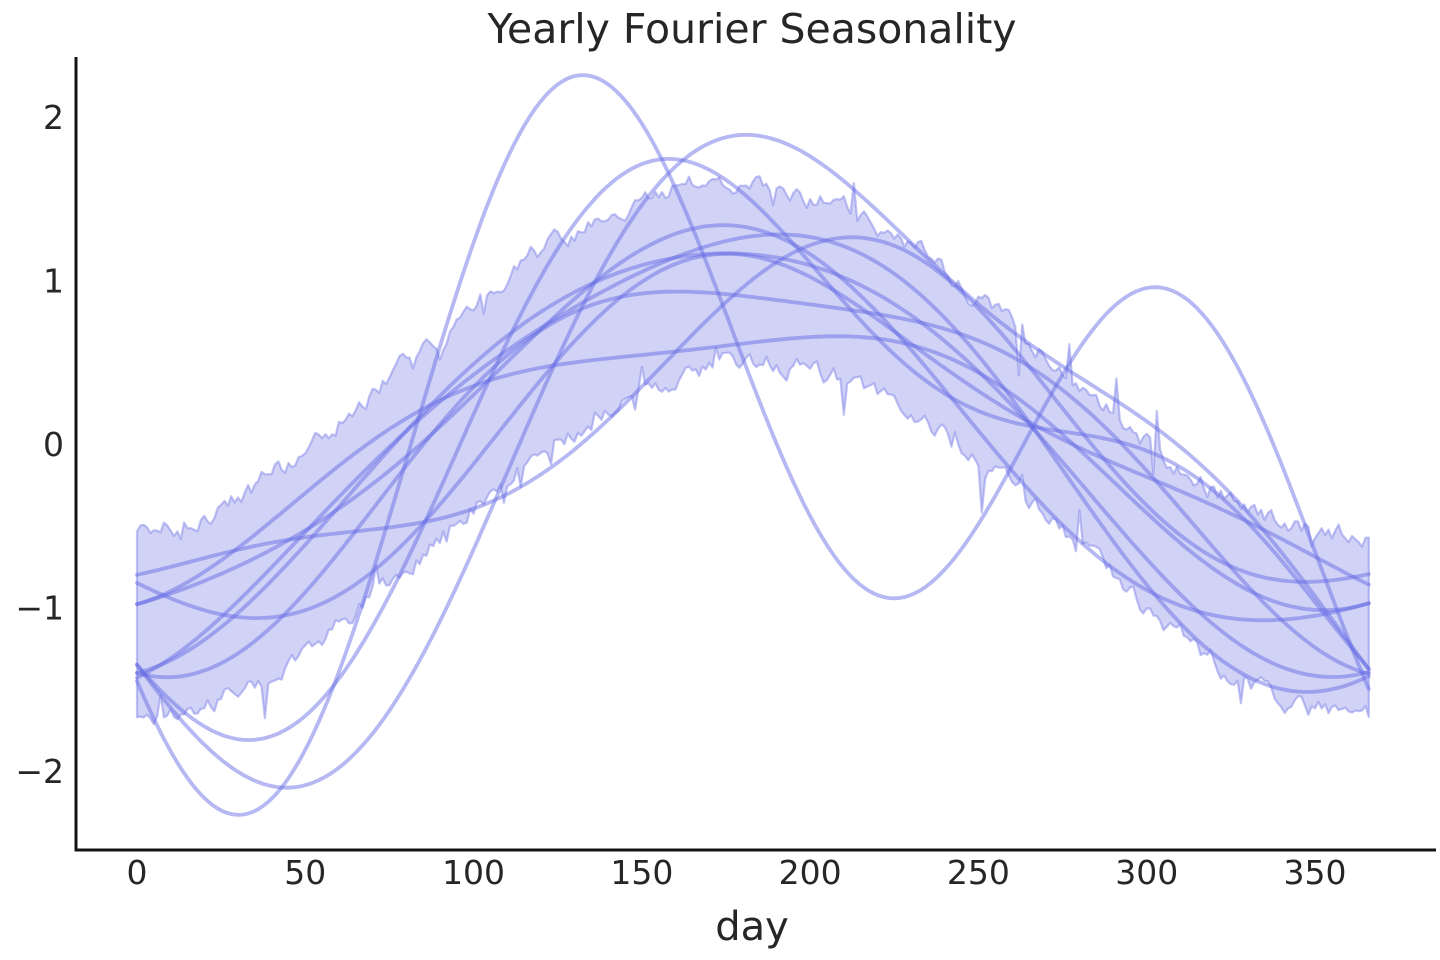 The image size is (1440, 960). What do you see at coordinates (752, 29) in the screenshot?
I see `chart-title: Yearly Fourier Seasonality` at bounding box center [752, 29].